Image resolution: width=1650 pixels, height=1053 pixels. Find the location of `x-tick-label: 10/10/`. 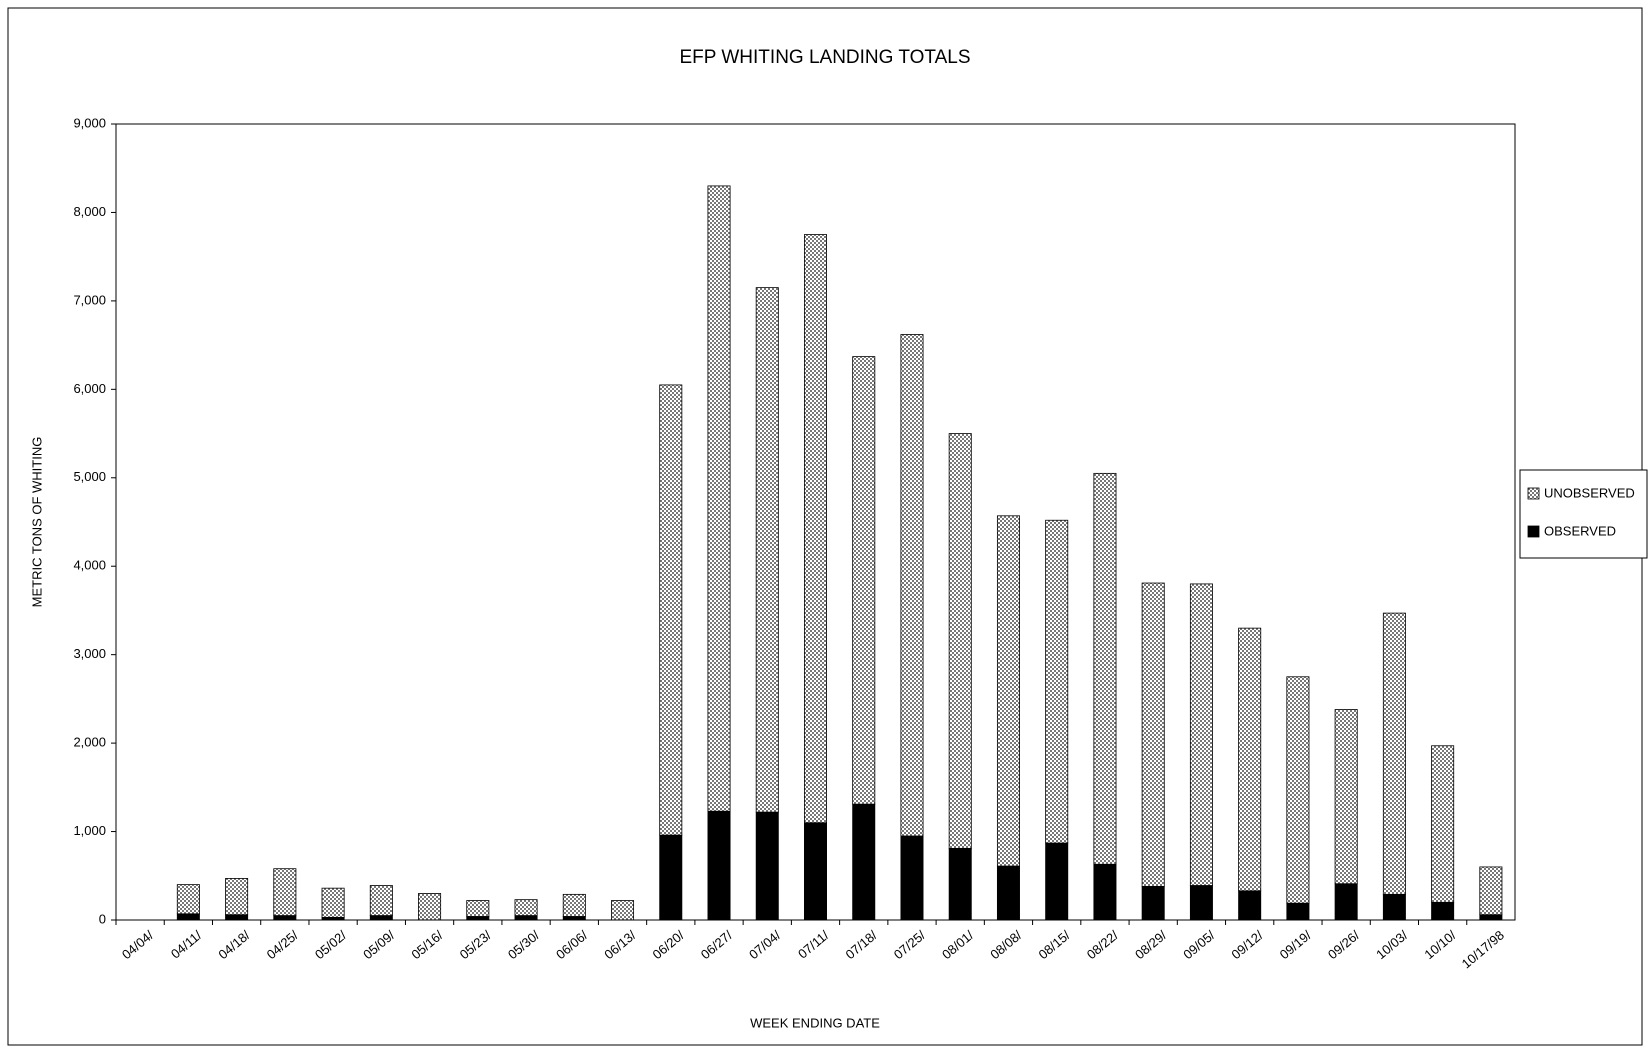

x-tick-label: 10/10/ is located at coordinates (1440, 944).